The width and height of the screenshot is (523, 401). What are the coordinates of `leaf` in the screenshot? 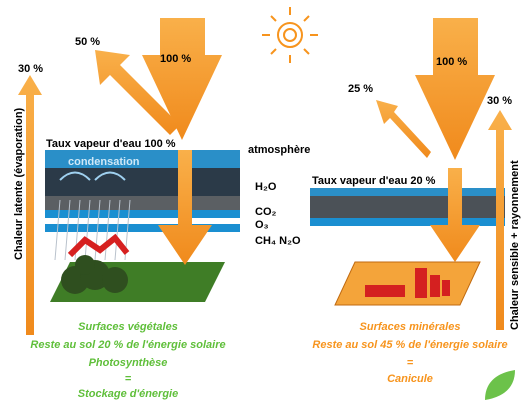 It's located at (500, 385).